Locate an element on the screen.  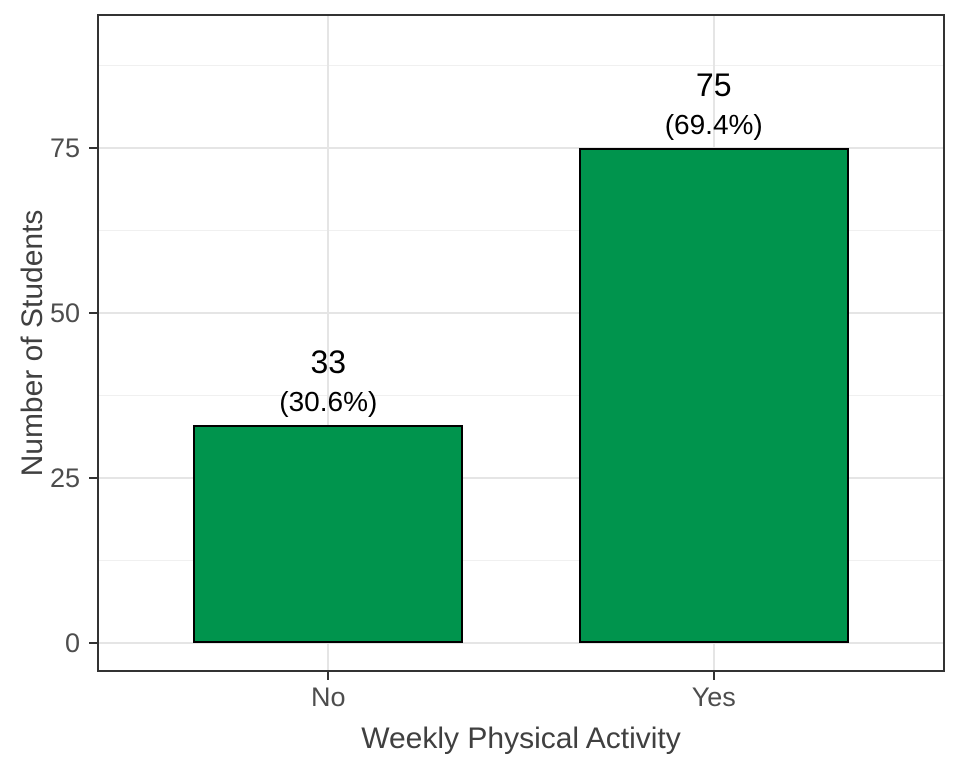
x-tick-label-yes: Yes is located at coordinates (713, 697).